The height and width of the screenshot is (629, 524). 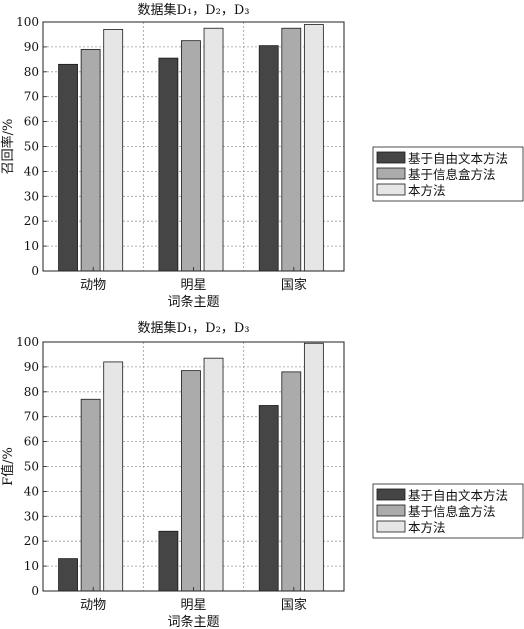 What do you see at coordinates (8, 466) in the screenshot?
I see `y-axis-label: F值/%` at bounding box center [8, 466].